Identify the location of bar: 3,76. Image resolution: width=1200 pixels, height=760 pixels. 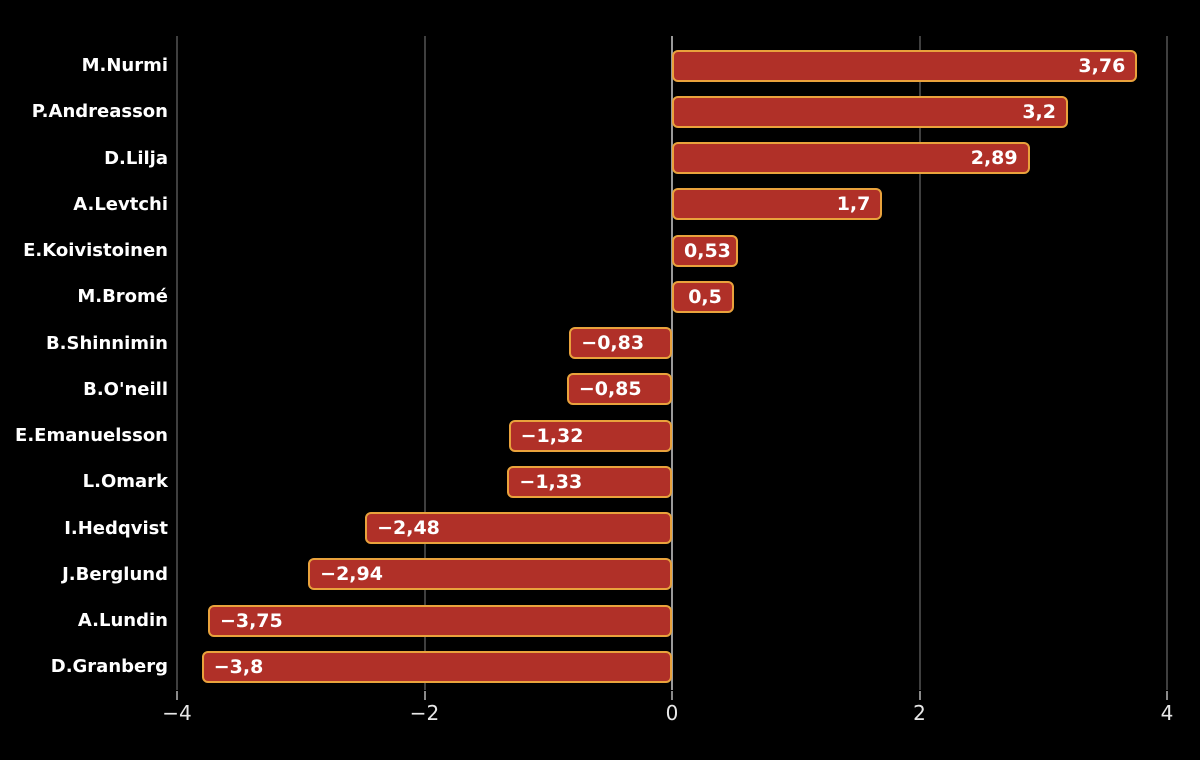
(905, 65).